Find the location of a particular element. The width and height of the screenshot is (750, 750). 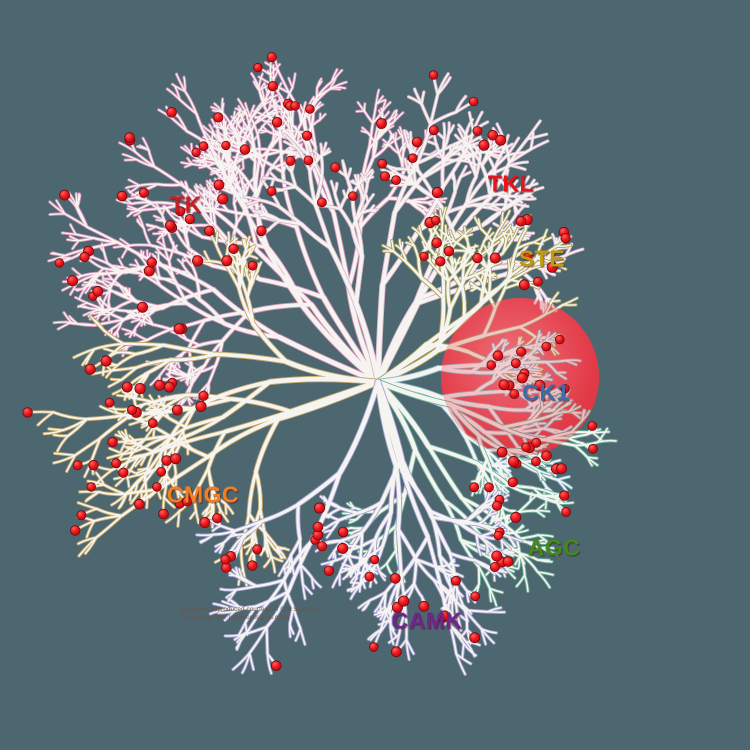

label-tk: TK is located at coordinates (186, 204).